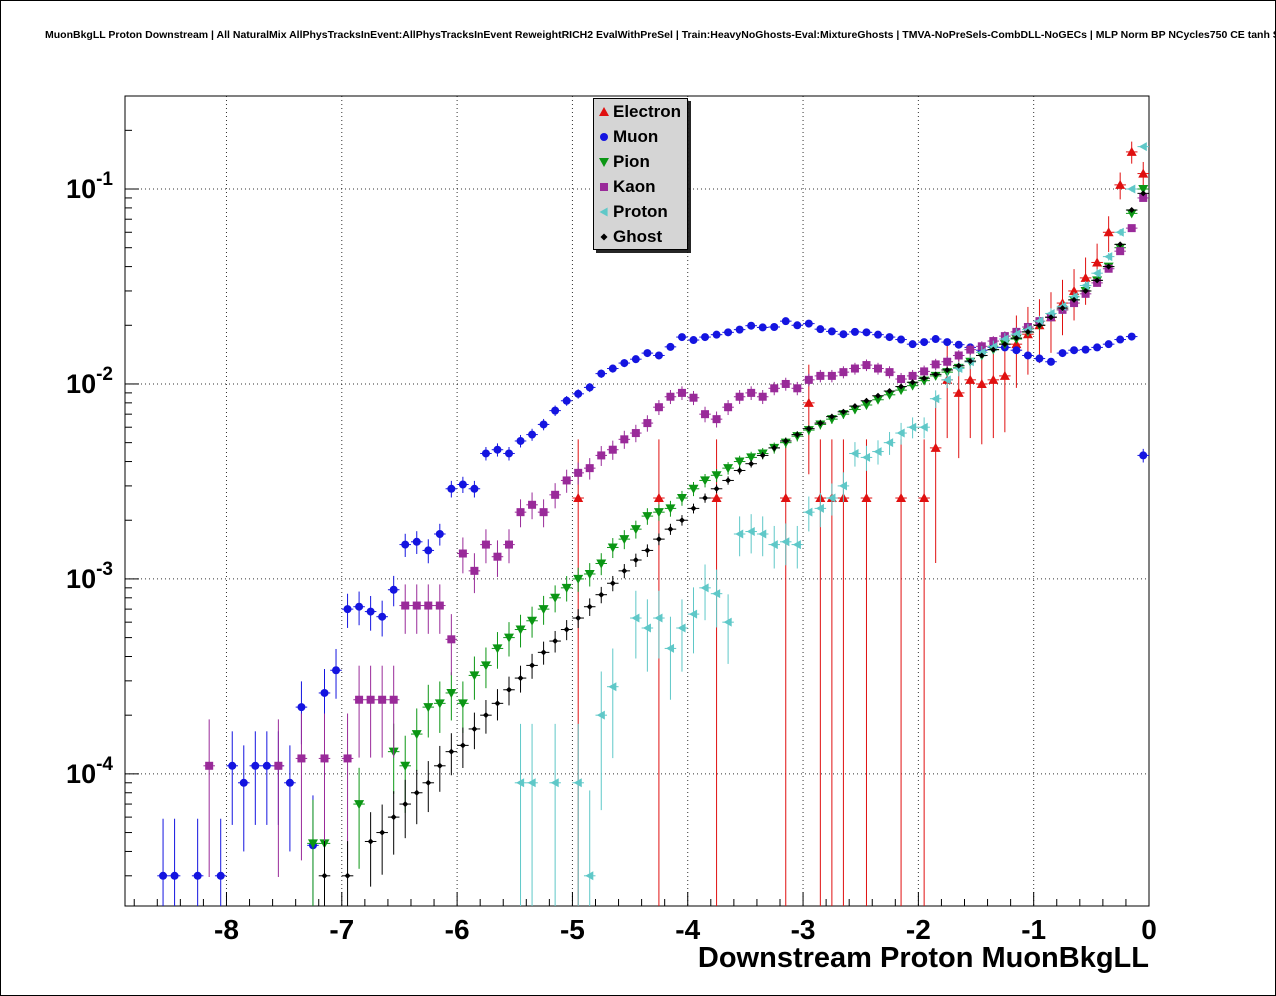 This screenshot has height=996, width=1276. Describe the element at coordinates (341, 929) in the screenshot. I see `x-tick-label: -7` at that location.